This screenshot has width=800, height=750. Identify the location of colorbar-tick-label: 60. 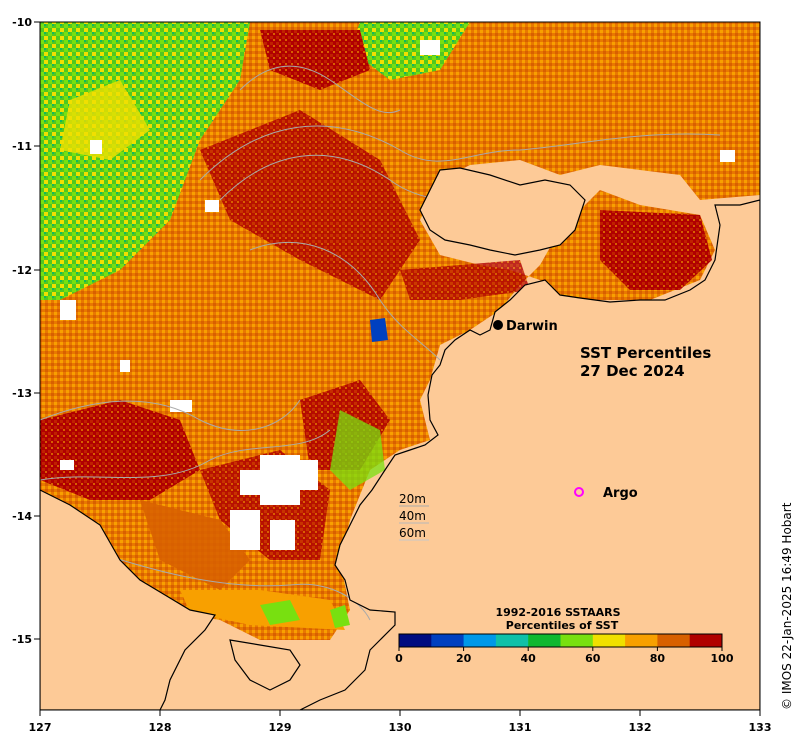
(593, 658).